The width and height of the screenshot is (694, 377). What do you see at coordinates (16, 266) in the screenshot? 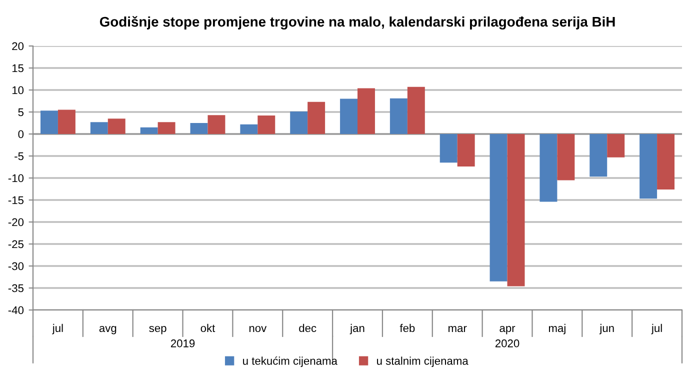
I see `y-tick-label: -30` at bounding box center [16, 266].